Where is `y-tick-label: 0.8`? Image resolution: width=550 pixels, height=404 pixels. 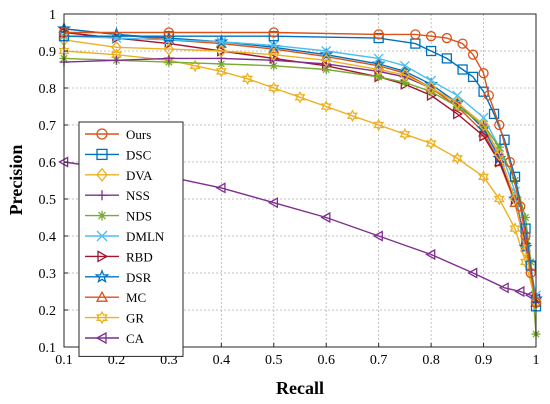
y-tick-label: 0.8 is located at coordinates (48, 89).